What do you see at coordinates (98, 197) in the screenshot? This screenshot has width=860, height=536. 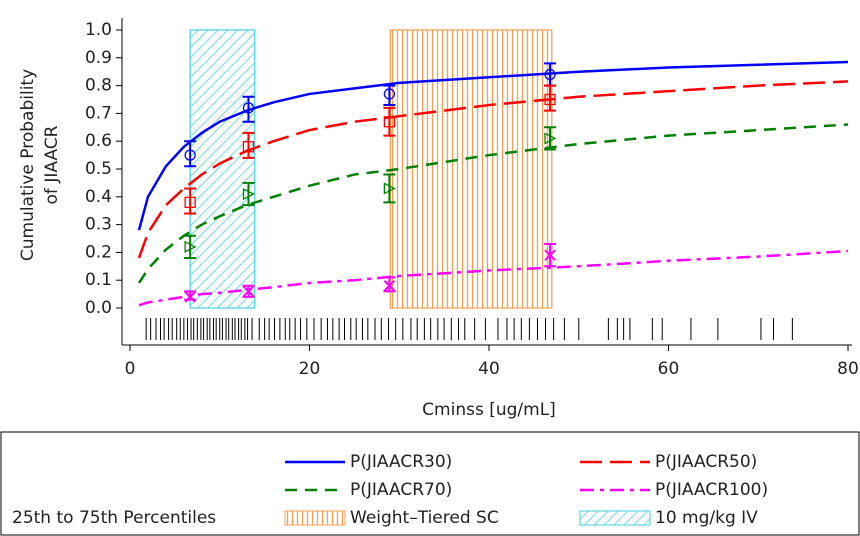 I see `y-tick-label: 0.4` at bounding box center [98, 197].